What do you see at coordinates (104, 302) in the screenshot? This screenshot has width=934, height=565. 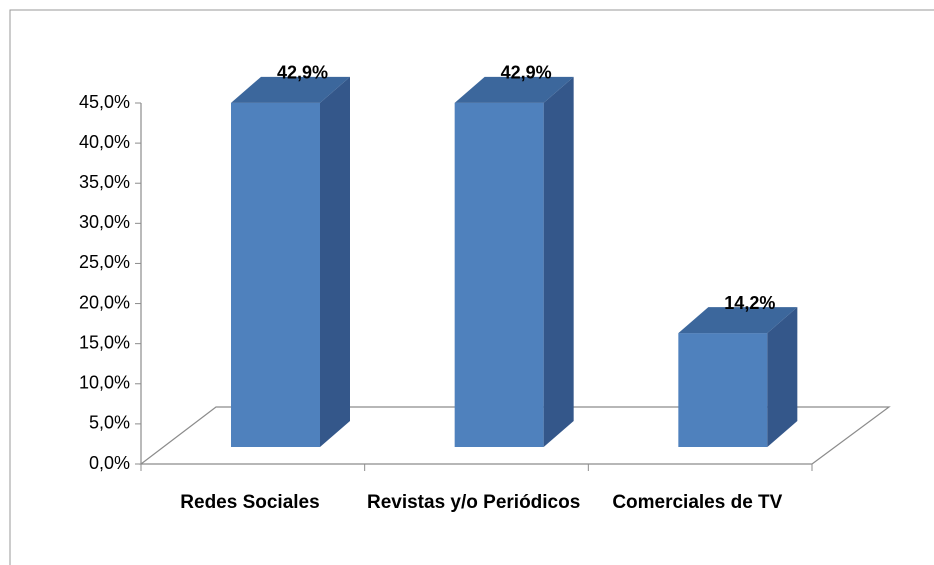 I see `y-tick-label: 20,0%` at bounding box center [104, 302].